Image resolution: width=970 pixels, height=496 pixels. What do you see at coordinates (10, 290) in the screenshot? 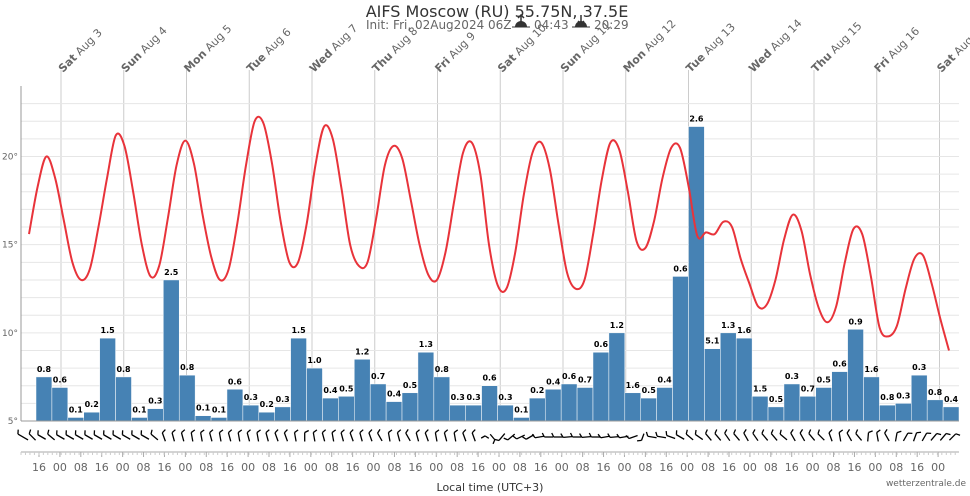
I see `y-axis-ticks: 5° 10° 15° 20°` at bounding box center [10, 290].